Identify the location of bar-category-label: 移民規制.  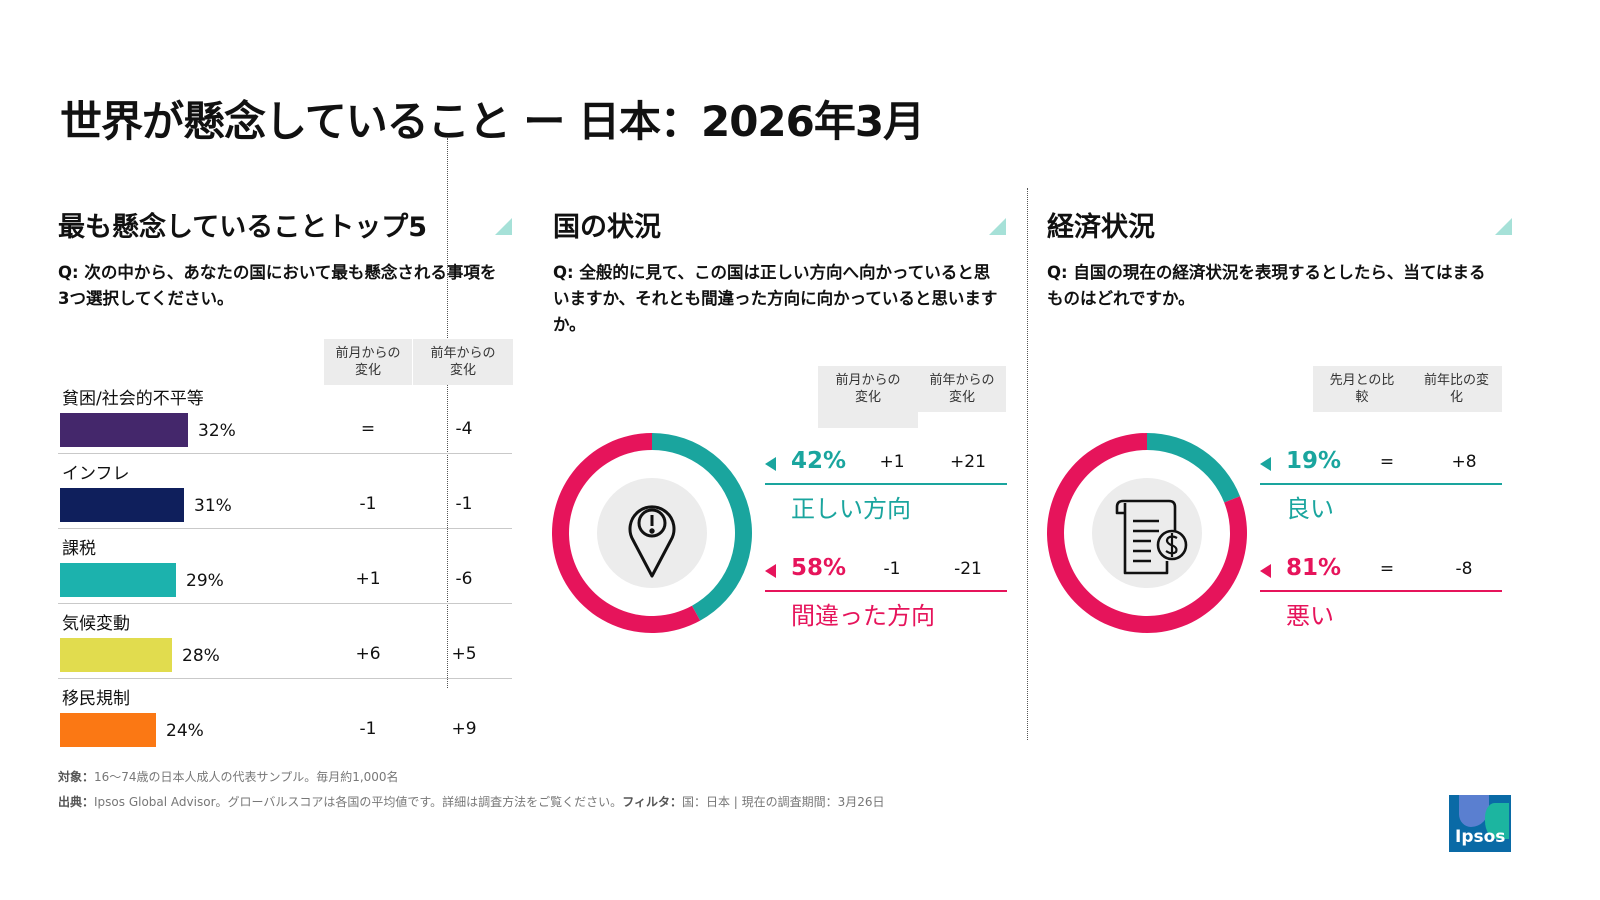
(96, 699).